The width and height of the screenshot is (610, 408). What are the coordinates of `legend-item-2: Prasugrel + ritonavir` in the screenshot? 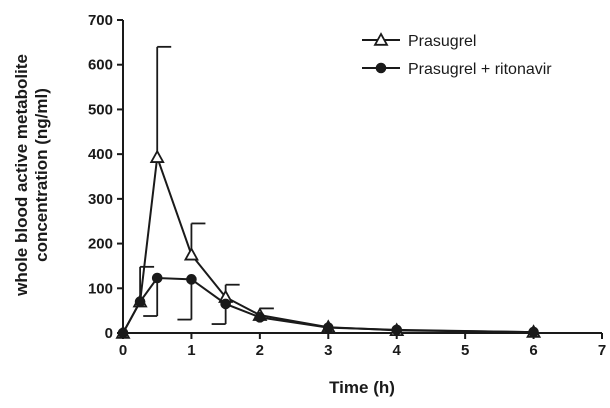 It's located at (457, 69).